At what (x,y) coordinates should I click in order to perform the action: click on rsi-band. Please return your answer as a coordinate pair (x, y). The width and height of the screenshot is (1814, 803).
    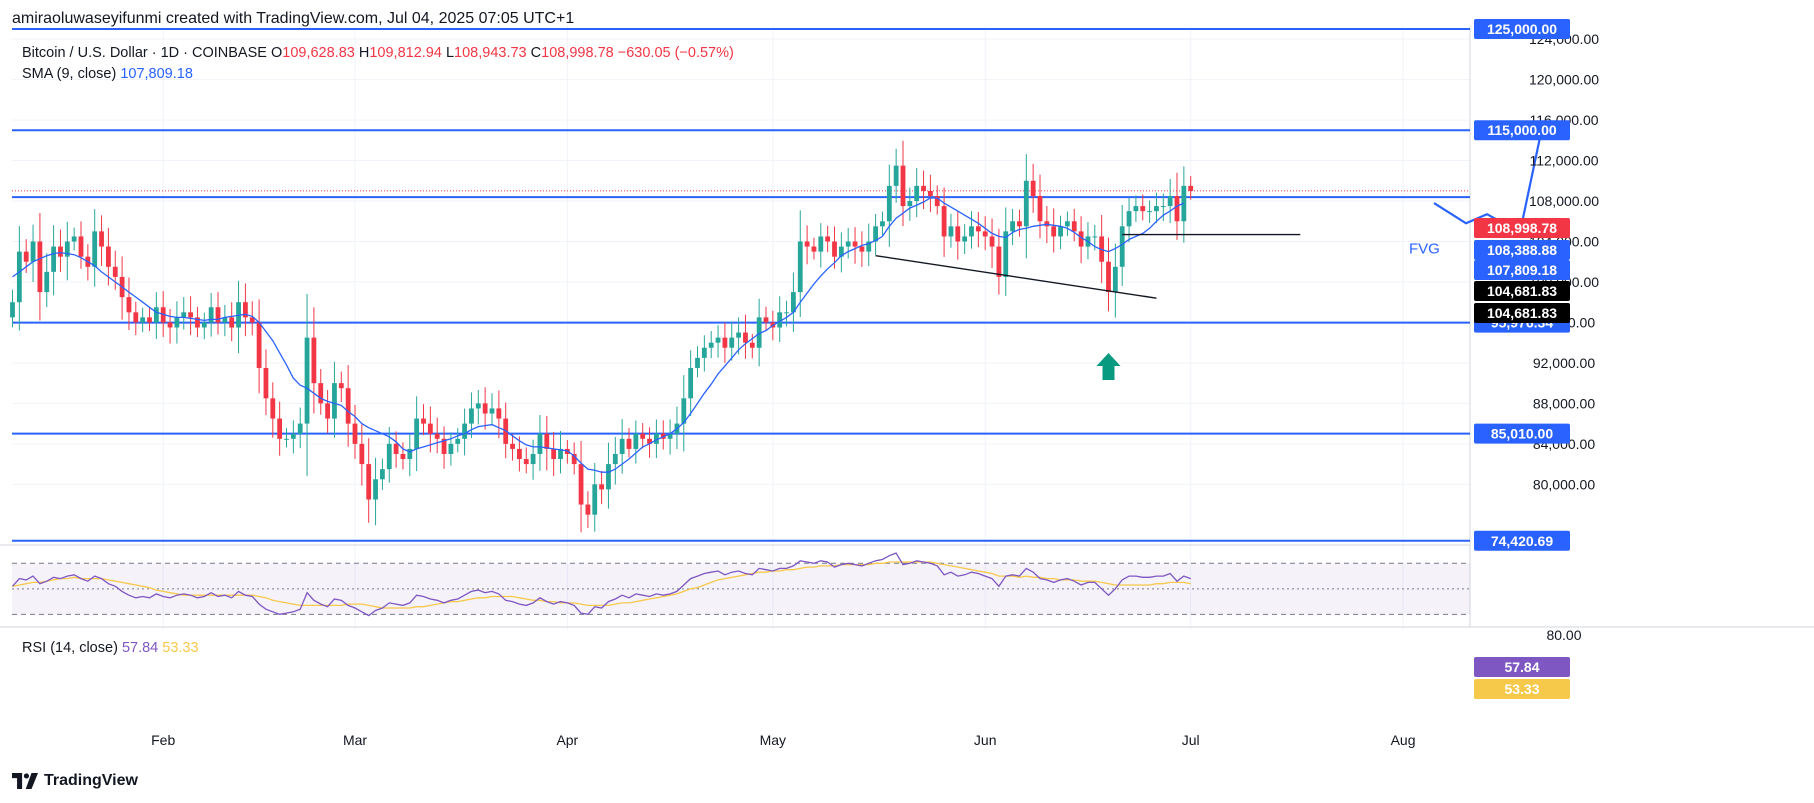
    Looking at the image, I should click on (741, 589).